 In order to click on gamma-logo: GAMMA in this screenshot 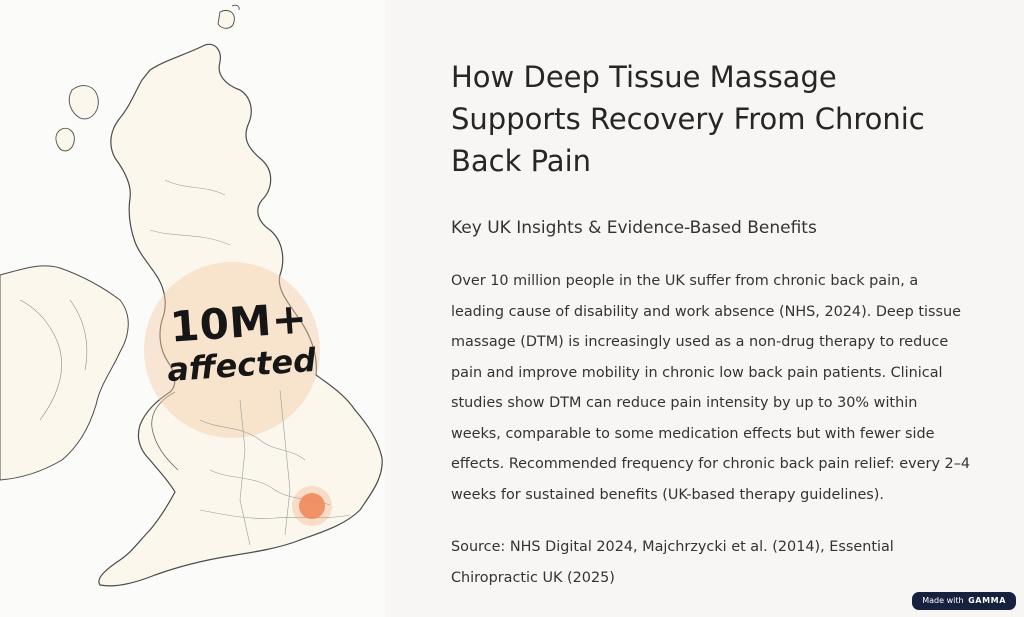, I will do `click(987, 600)`.